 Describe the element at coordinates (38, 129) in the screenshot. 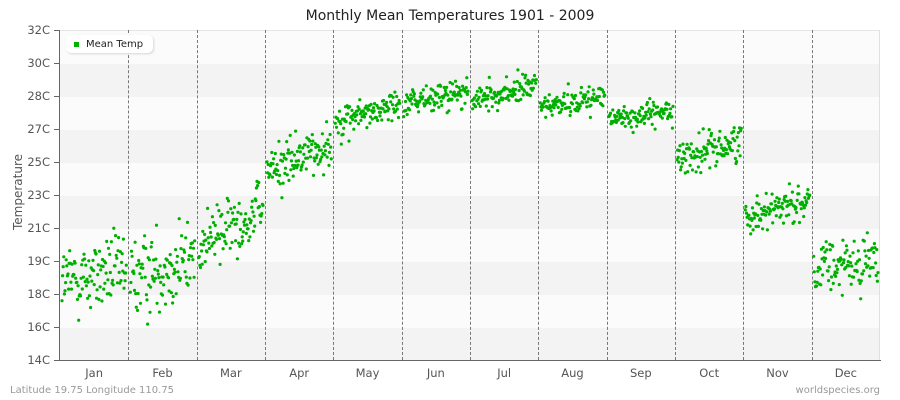

I see `y-tick-label: 27C` at that location.